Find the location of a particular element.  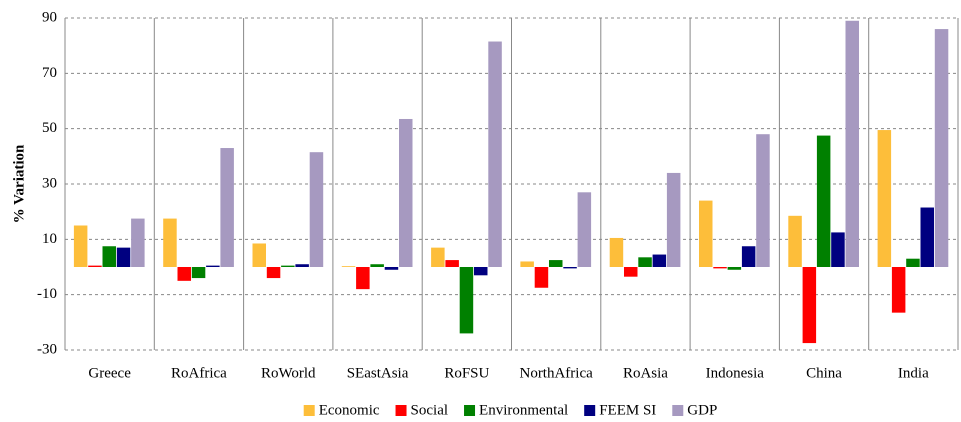

x-tick-label: China is located at coordinates (824, 373).